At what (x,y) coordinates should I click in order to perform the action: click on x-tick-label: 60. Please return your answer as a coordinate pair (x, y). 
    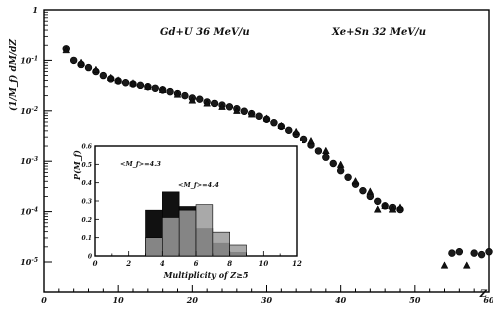
    Looking at the image, I should click on (488, 300).